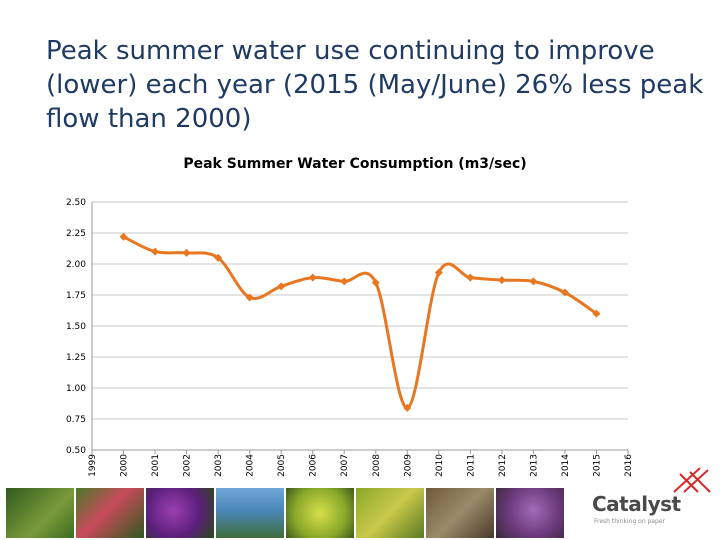  I want to click on y-tick-label: 1.25, so click(76, 358).